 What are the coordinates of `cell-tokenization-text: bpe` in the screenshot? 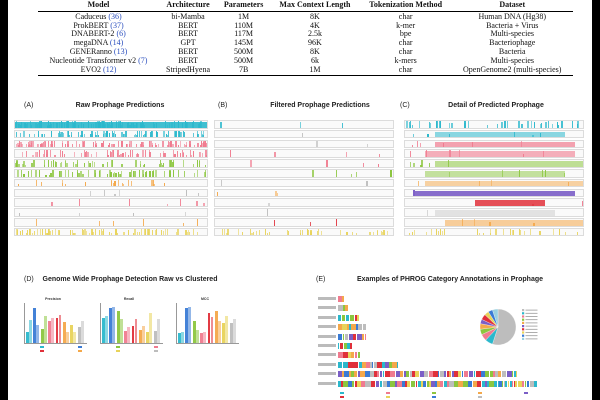 It's located at (405, 34).